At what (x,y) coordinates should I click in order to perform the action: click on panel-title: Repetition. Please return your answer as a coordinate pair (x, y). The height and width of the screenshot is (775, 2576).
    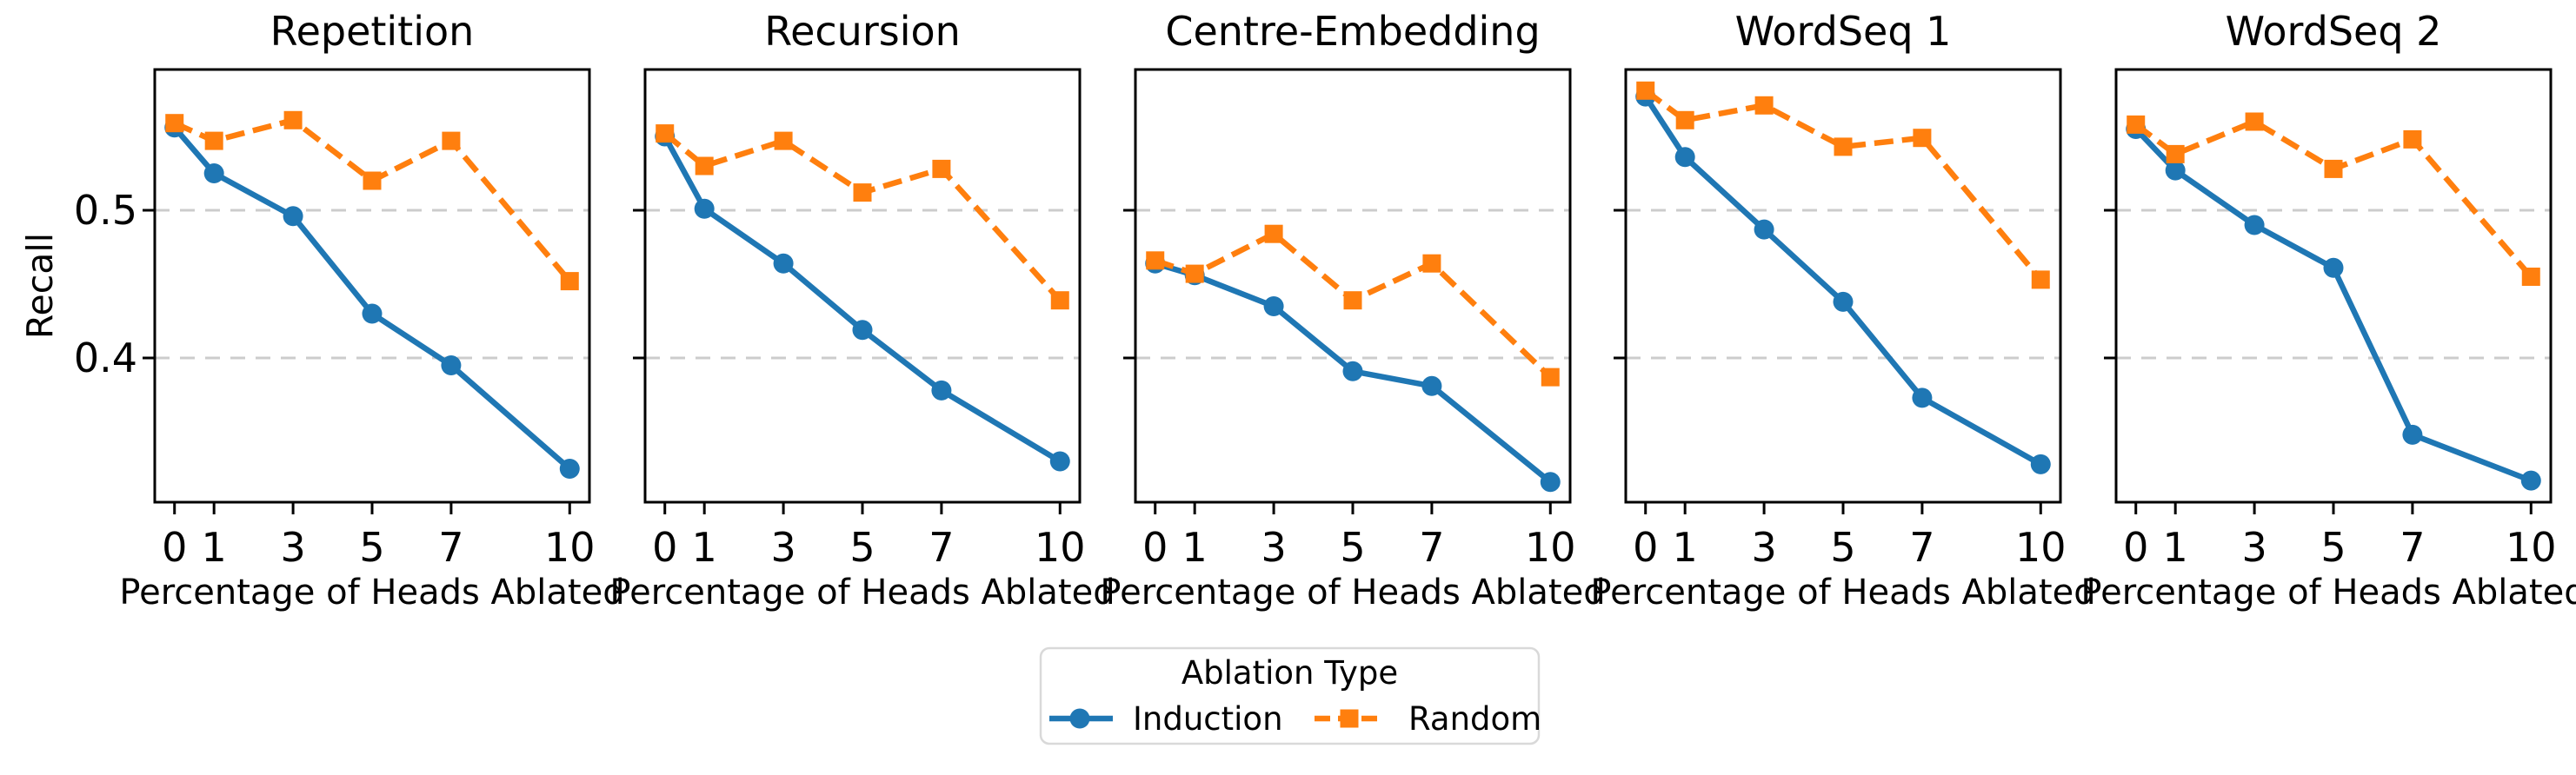
    Looking at the image, I should click on (372, 31).